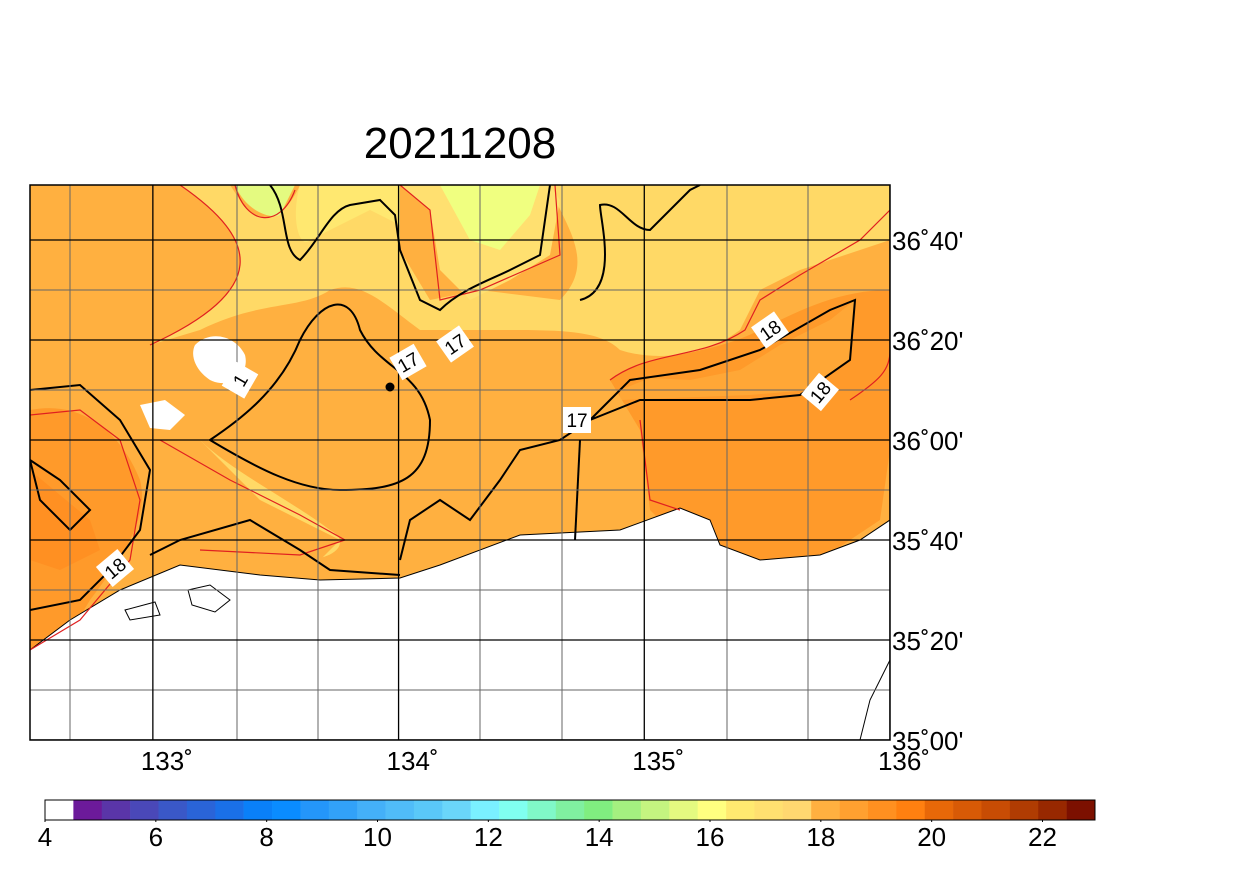  What do you see at coordinates (927, 541) in the screenshot?
I see `lat-tick-label: 35˚40'` at bounding box center [927, 541].